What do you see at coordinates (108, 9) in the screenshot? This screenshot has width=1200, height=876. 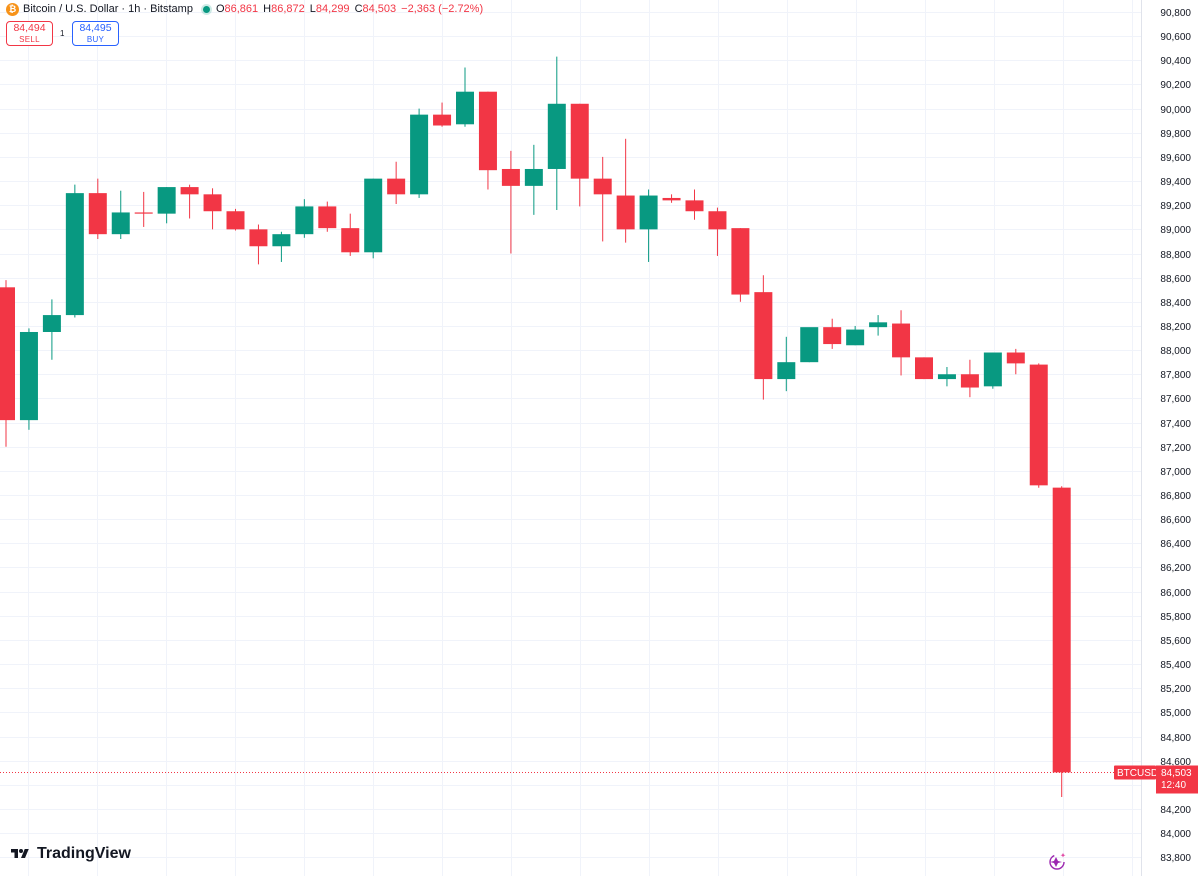 I see `symbol-title: Bitcoin / U.S. Dollar · 1h · Bitstamp` at bounding box center [108, 9].